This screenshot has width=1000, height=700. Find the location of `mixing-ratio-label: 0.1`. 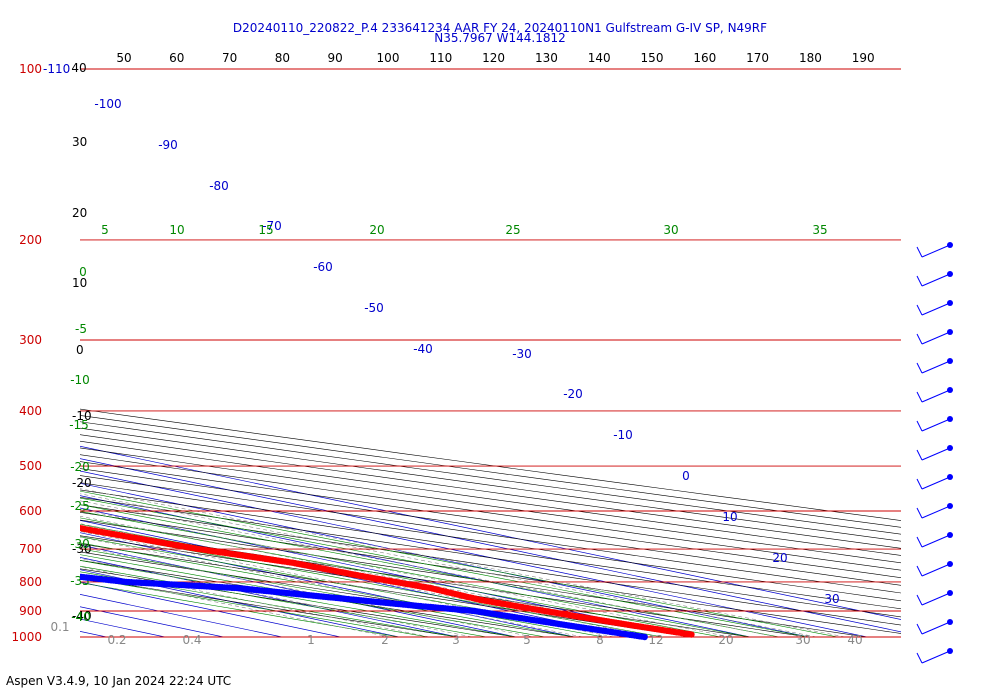

mixing-ratio-label: 0.1 is located at coordinates (59, 627).